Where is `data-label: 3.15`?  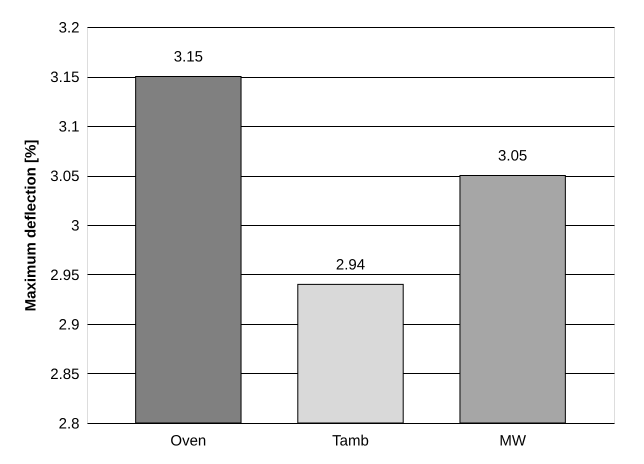
data-label: 3.15 is located at coordinates (188, 57).